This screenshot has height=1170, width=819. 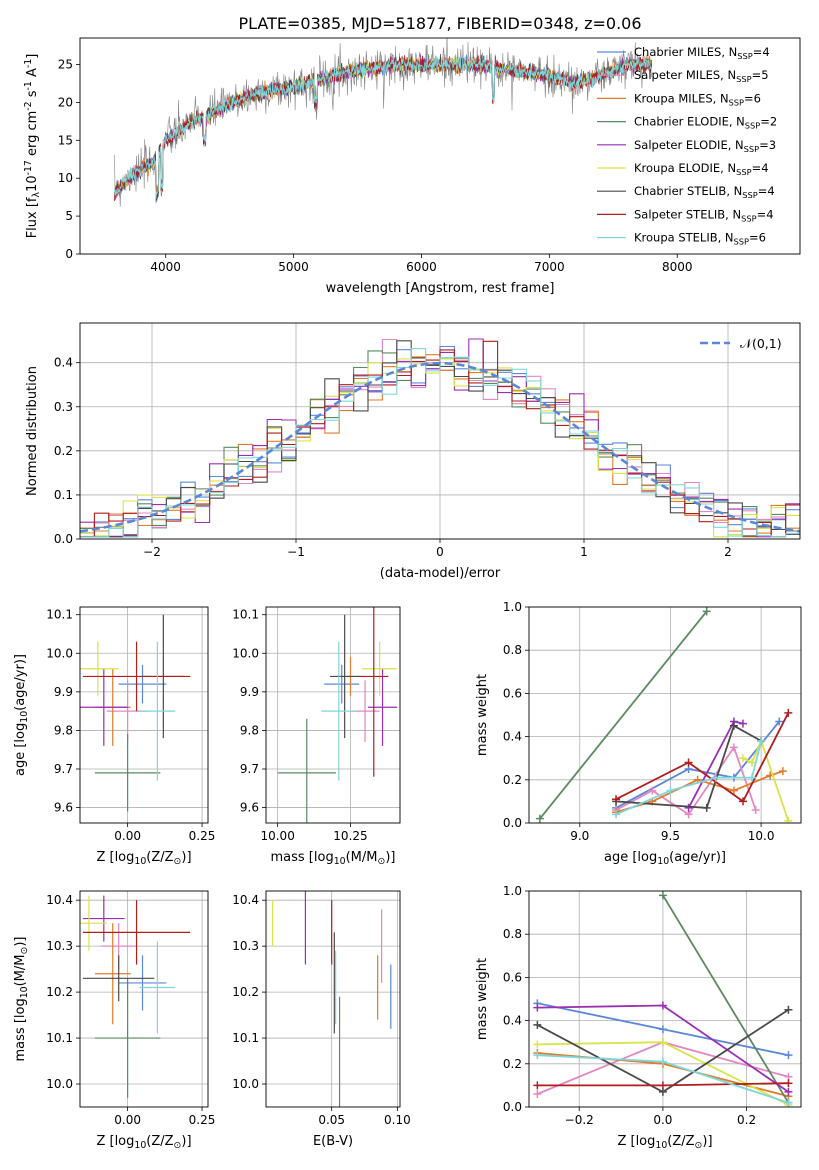 What do you see at coordinates (127, 1038) in the screenshot?
I see `errorbar-chabrier-elodie` at bounding box center [127, 1038].